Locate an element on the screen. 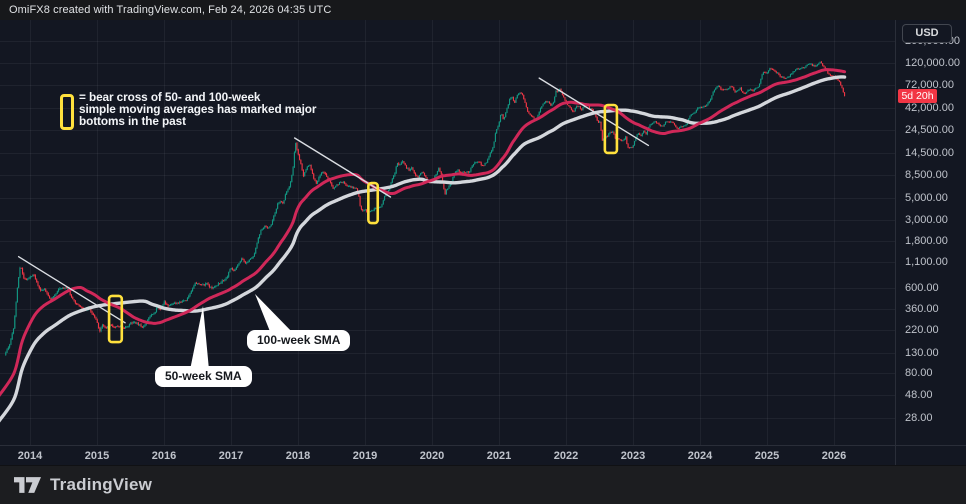  sma50-callout: 50-week SMA is located at coordinates (203, 376).